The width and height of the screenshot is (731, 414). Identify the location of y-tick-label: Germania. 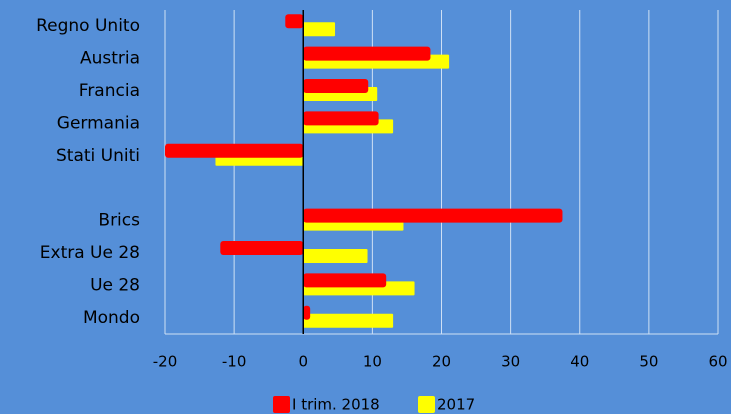
(98, 123).